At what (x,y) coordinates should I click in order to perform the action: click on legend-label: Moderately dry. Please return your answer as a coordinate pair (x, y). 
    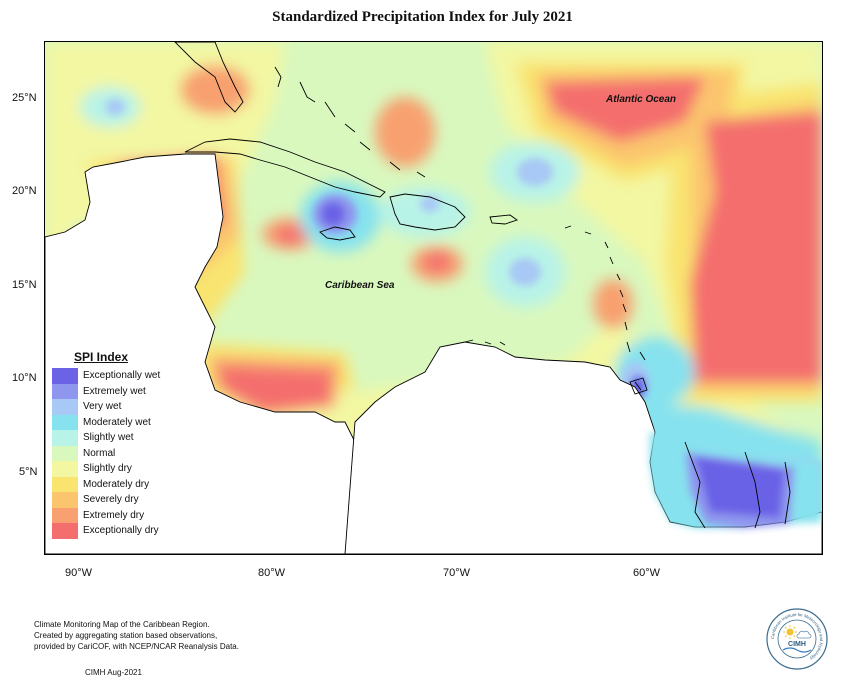
    Looking at the image, I should click on (116, 484).